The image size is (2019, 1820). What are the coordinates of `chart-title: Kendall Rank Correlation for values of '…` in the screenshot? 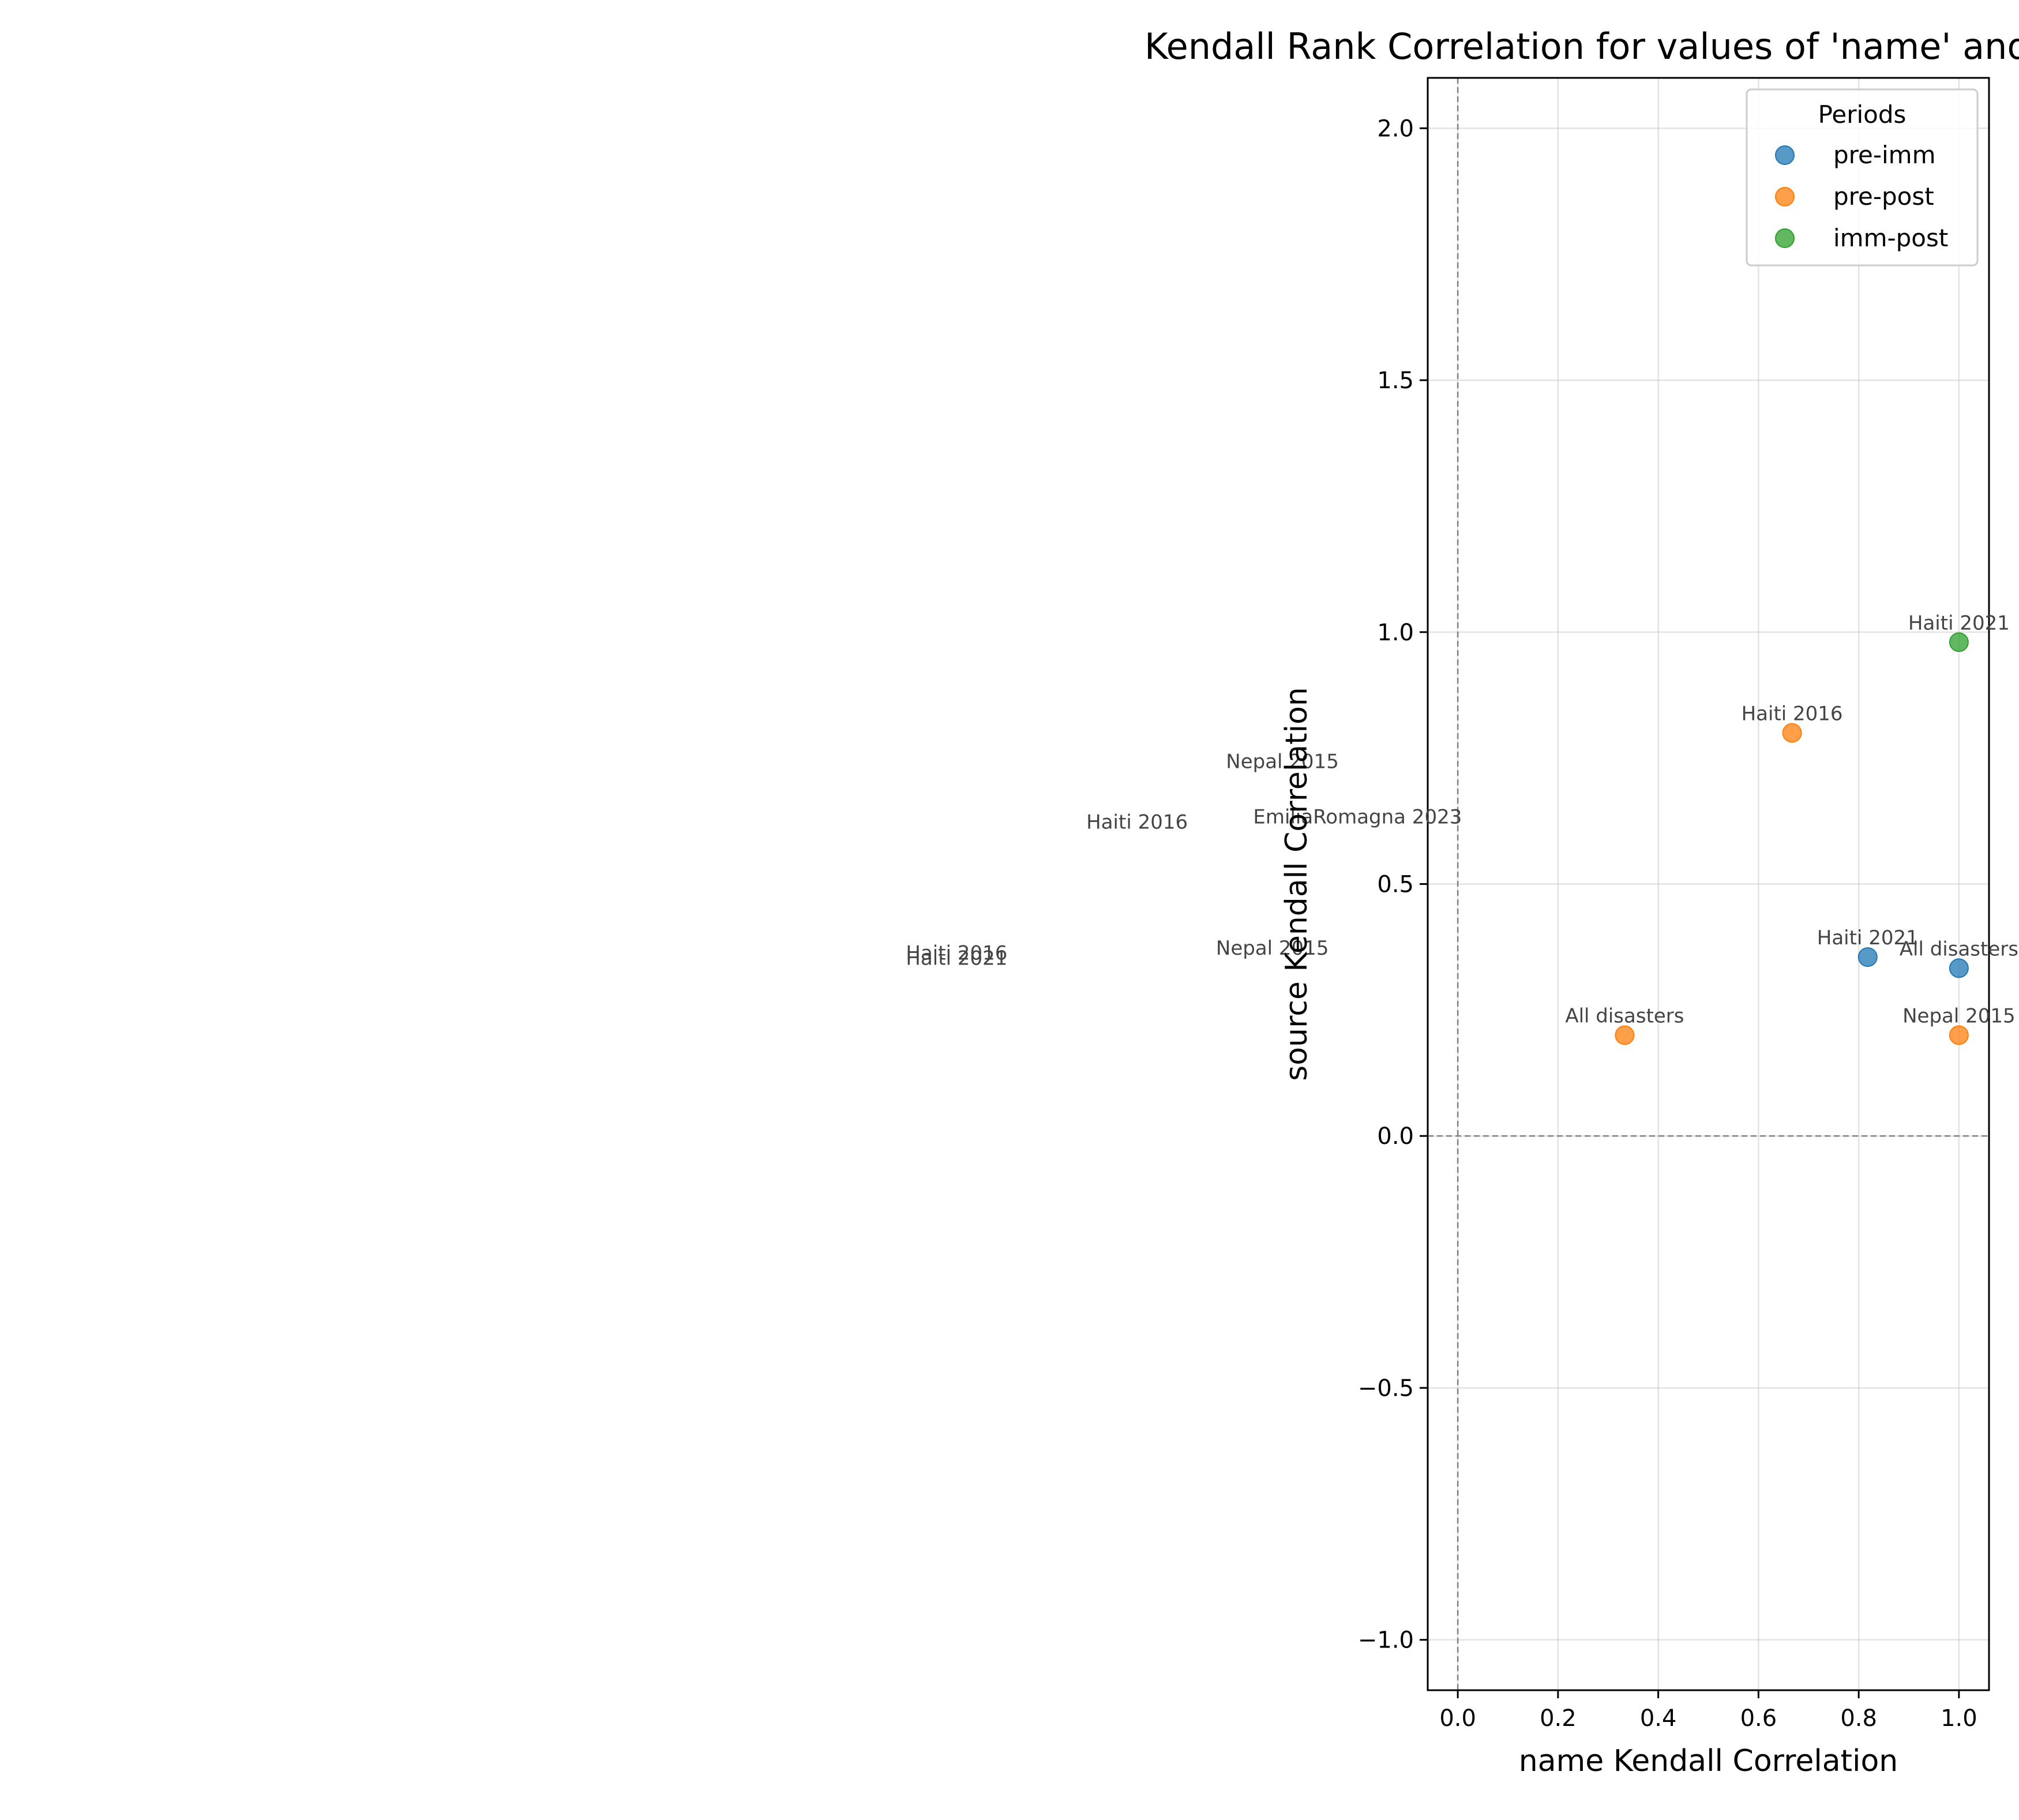 It's located at (1581, 46).